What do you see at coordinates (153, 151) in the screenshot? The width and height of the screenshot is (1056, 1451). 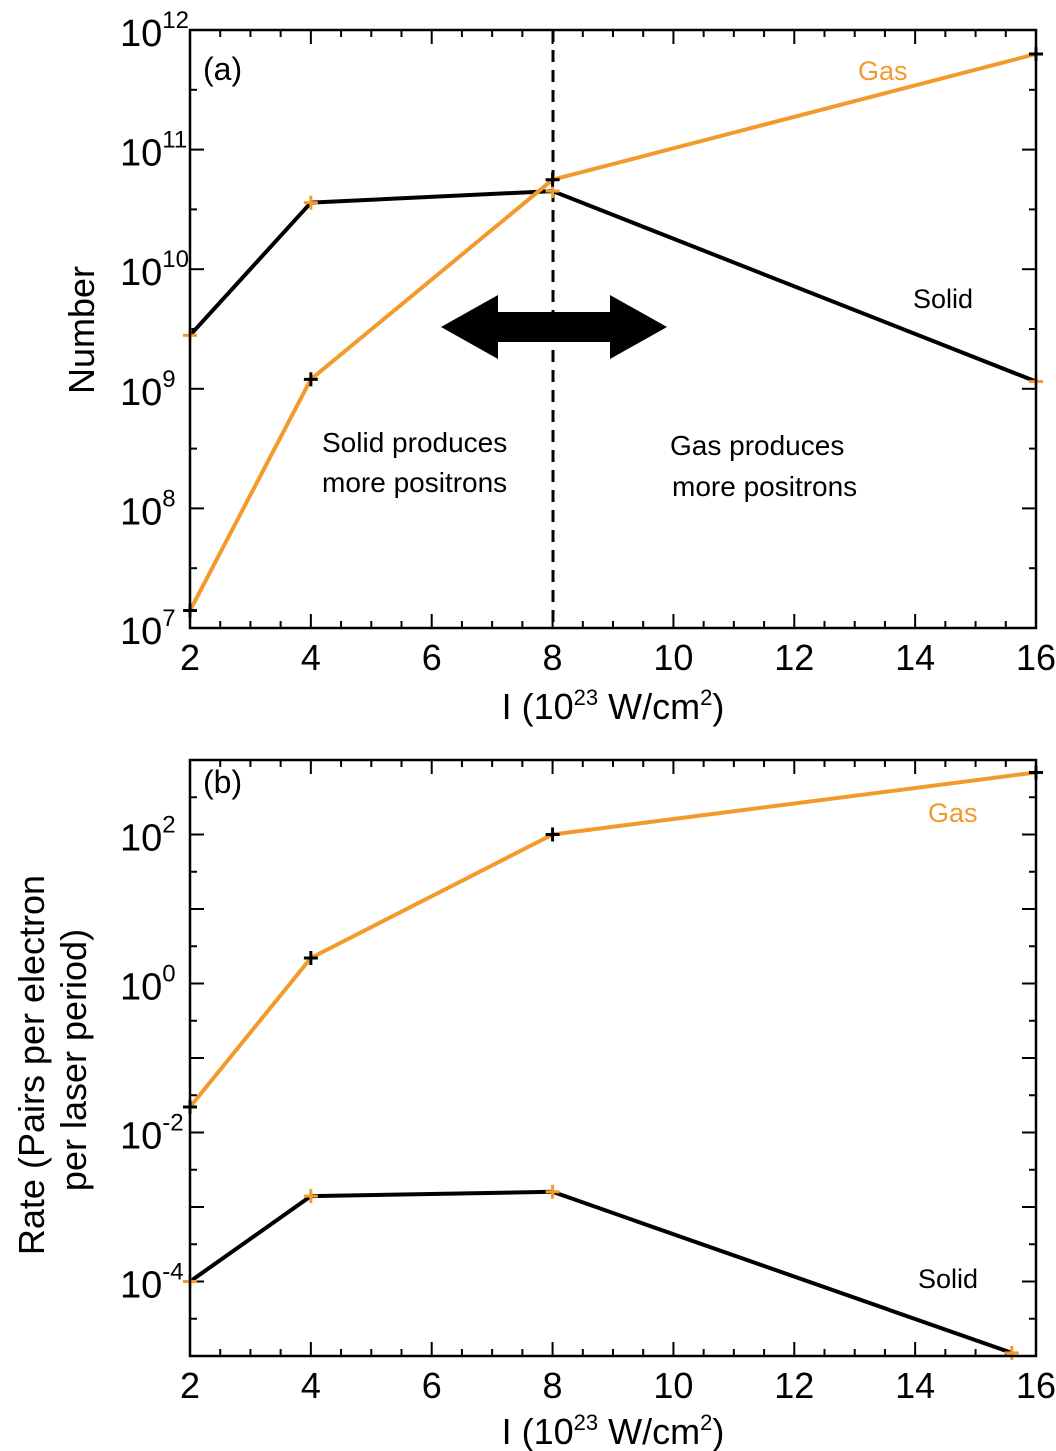 I see `y-tick-label: 10¹¹` at bounding box center [153, 151].